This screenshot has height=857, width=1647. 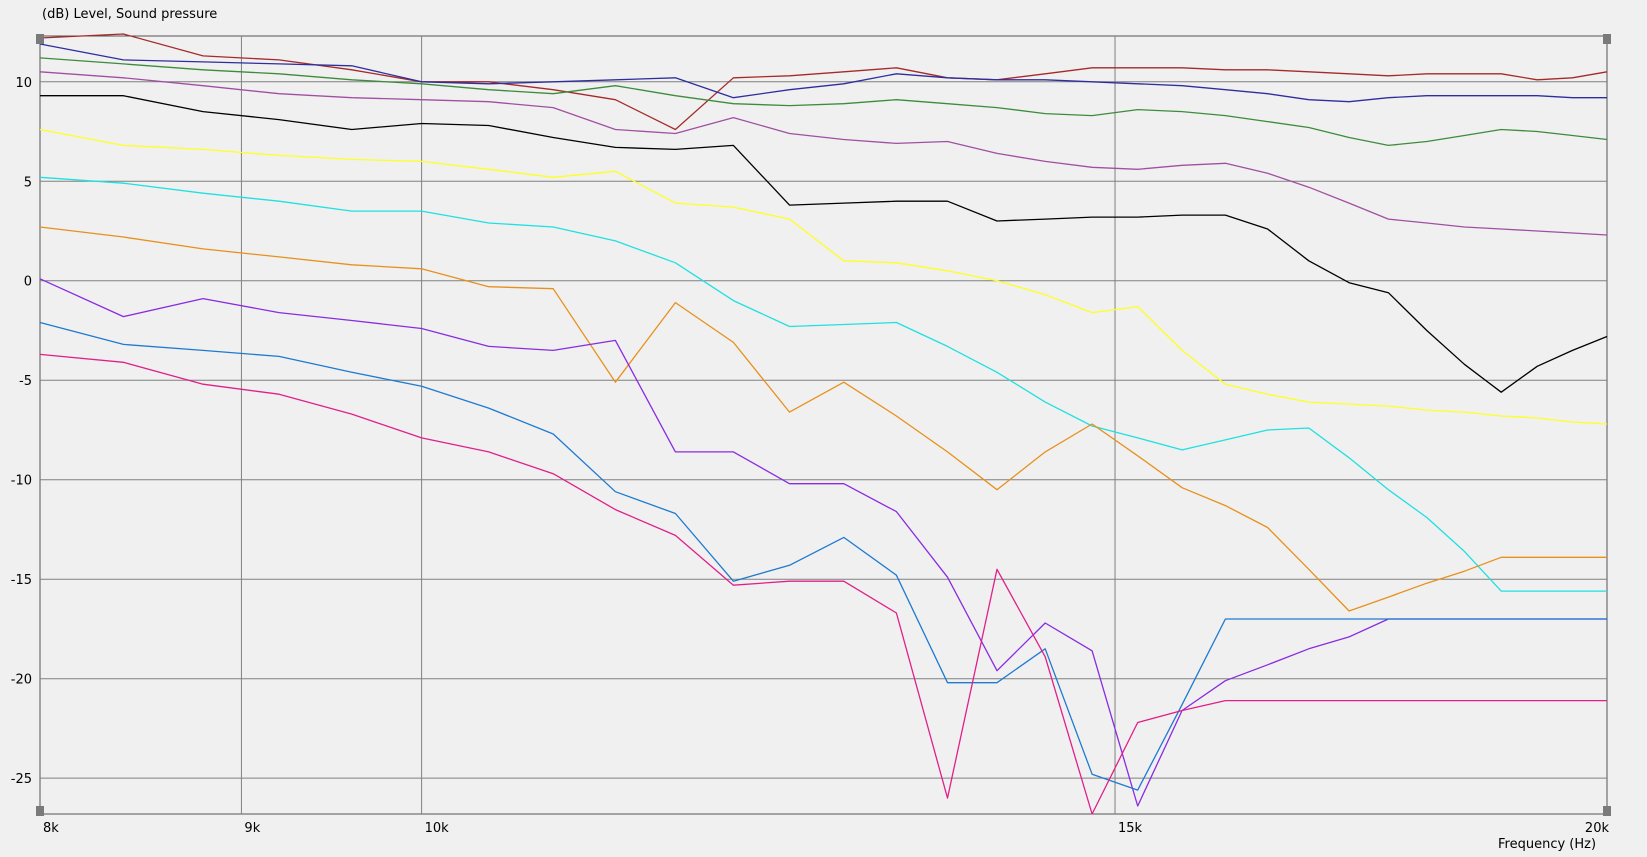 What do you see at coordinates (252, 828) in the screenshot?
I see `x-tick-label: 9k` at bounding box center [252, 828].